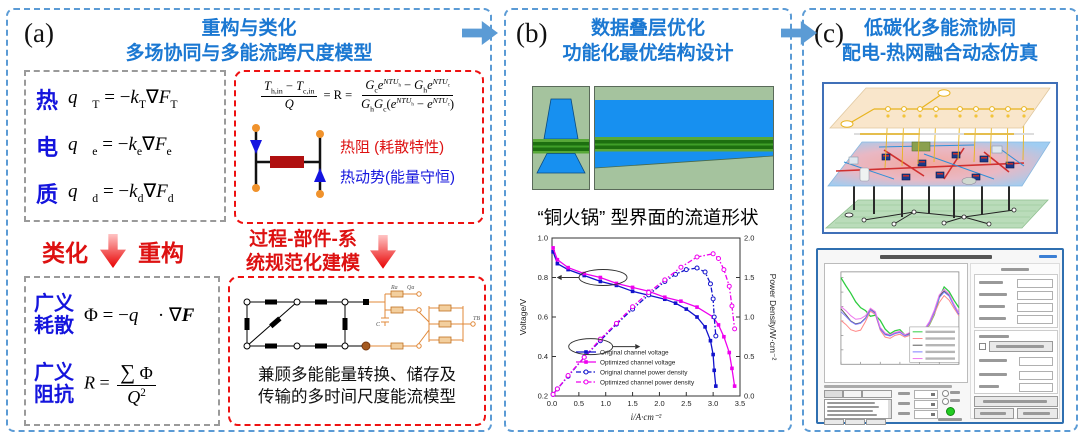 The image size is (1080, 442). I want to click on channel-profile-image, so click(684, 138).